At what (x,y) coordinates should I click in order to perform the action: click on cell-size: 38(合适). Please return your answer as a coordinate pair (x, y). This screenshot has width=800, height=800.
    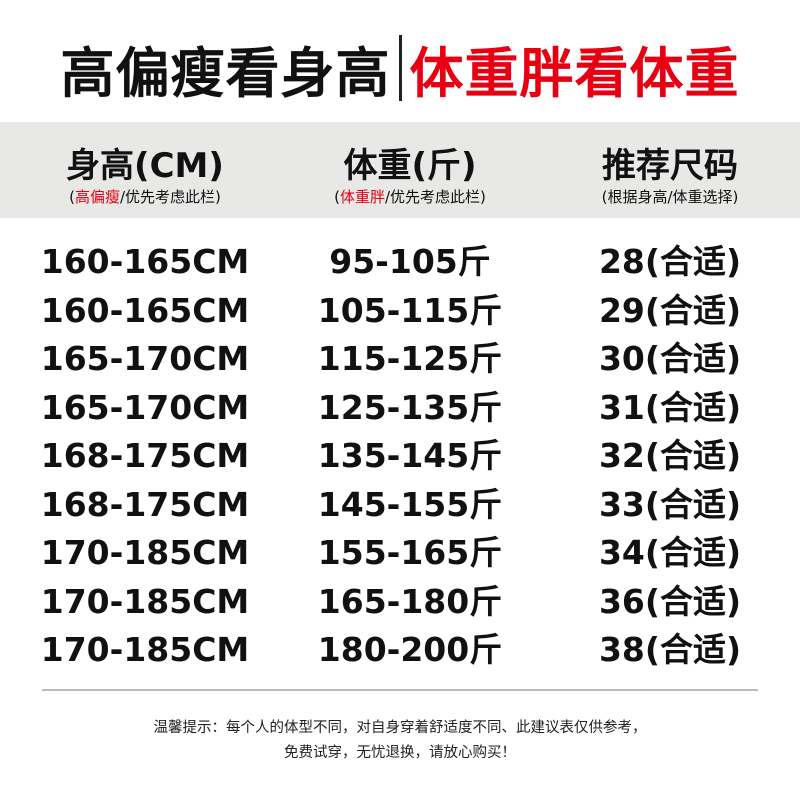
    Looking at the image, I should click on (670, 649).